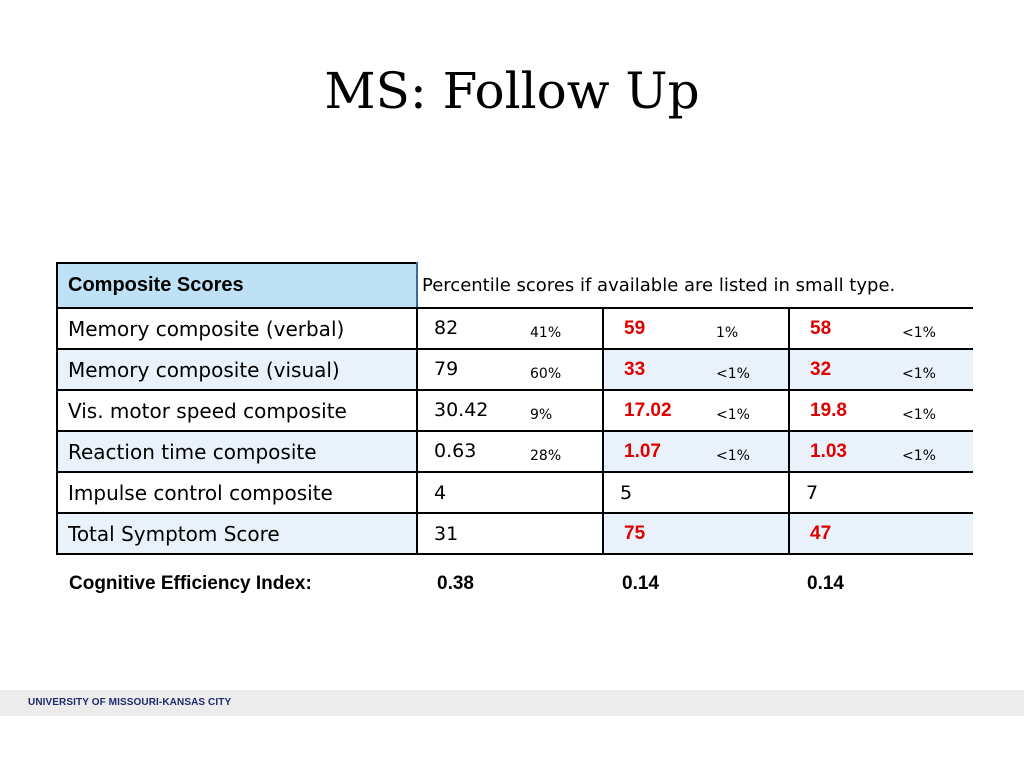  Describe the element at coordinates (635, 369) in the screenshot. I see `score-value: 33` at that location.